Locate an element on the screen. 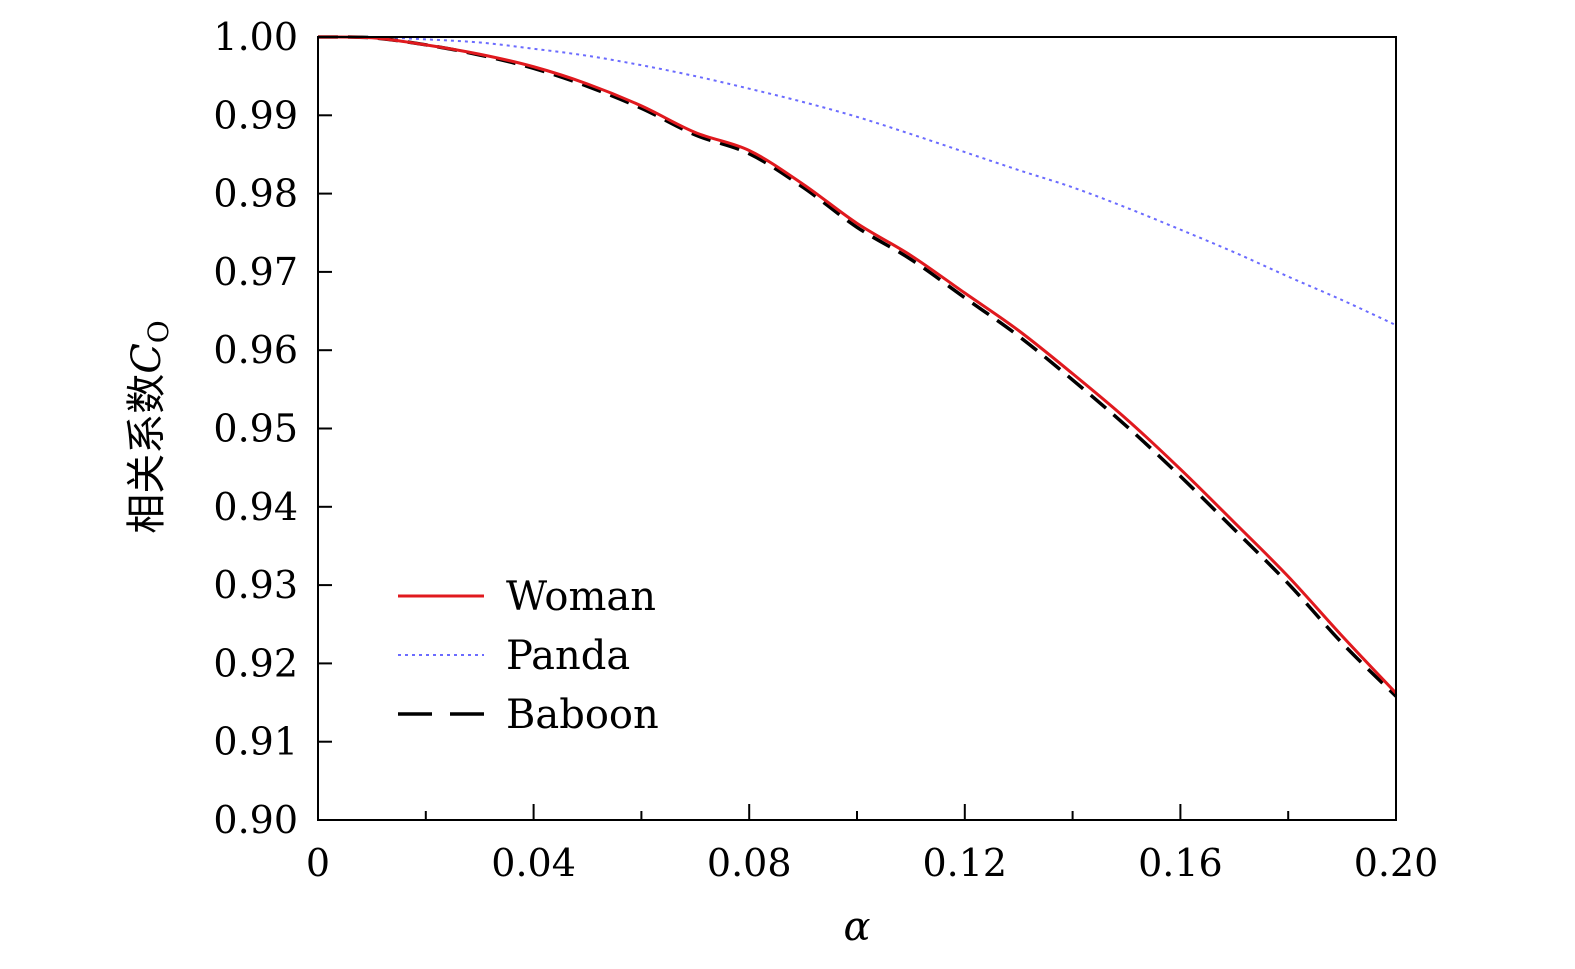  legend-label-baboon: Baboon is located at coordinates (582, 715).